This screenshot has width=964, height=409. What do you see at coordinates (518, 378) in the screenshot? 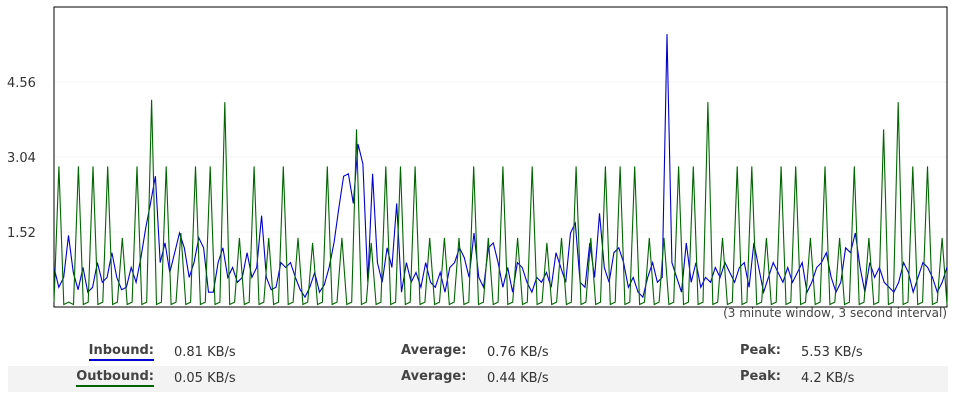
I see `outbound-average-value: 0.44 KB/s` at bounding box center [518, 378].